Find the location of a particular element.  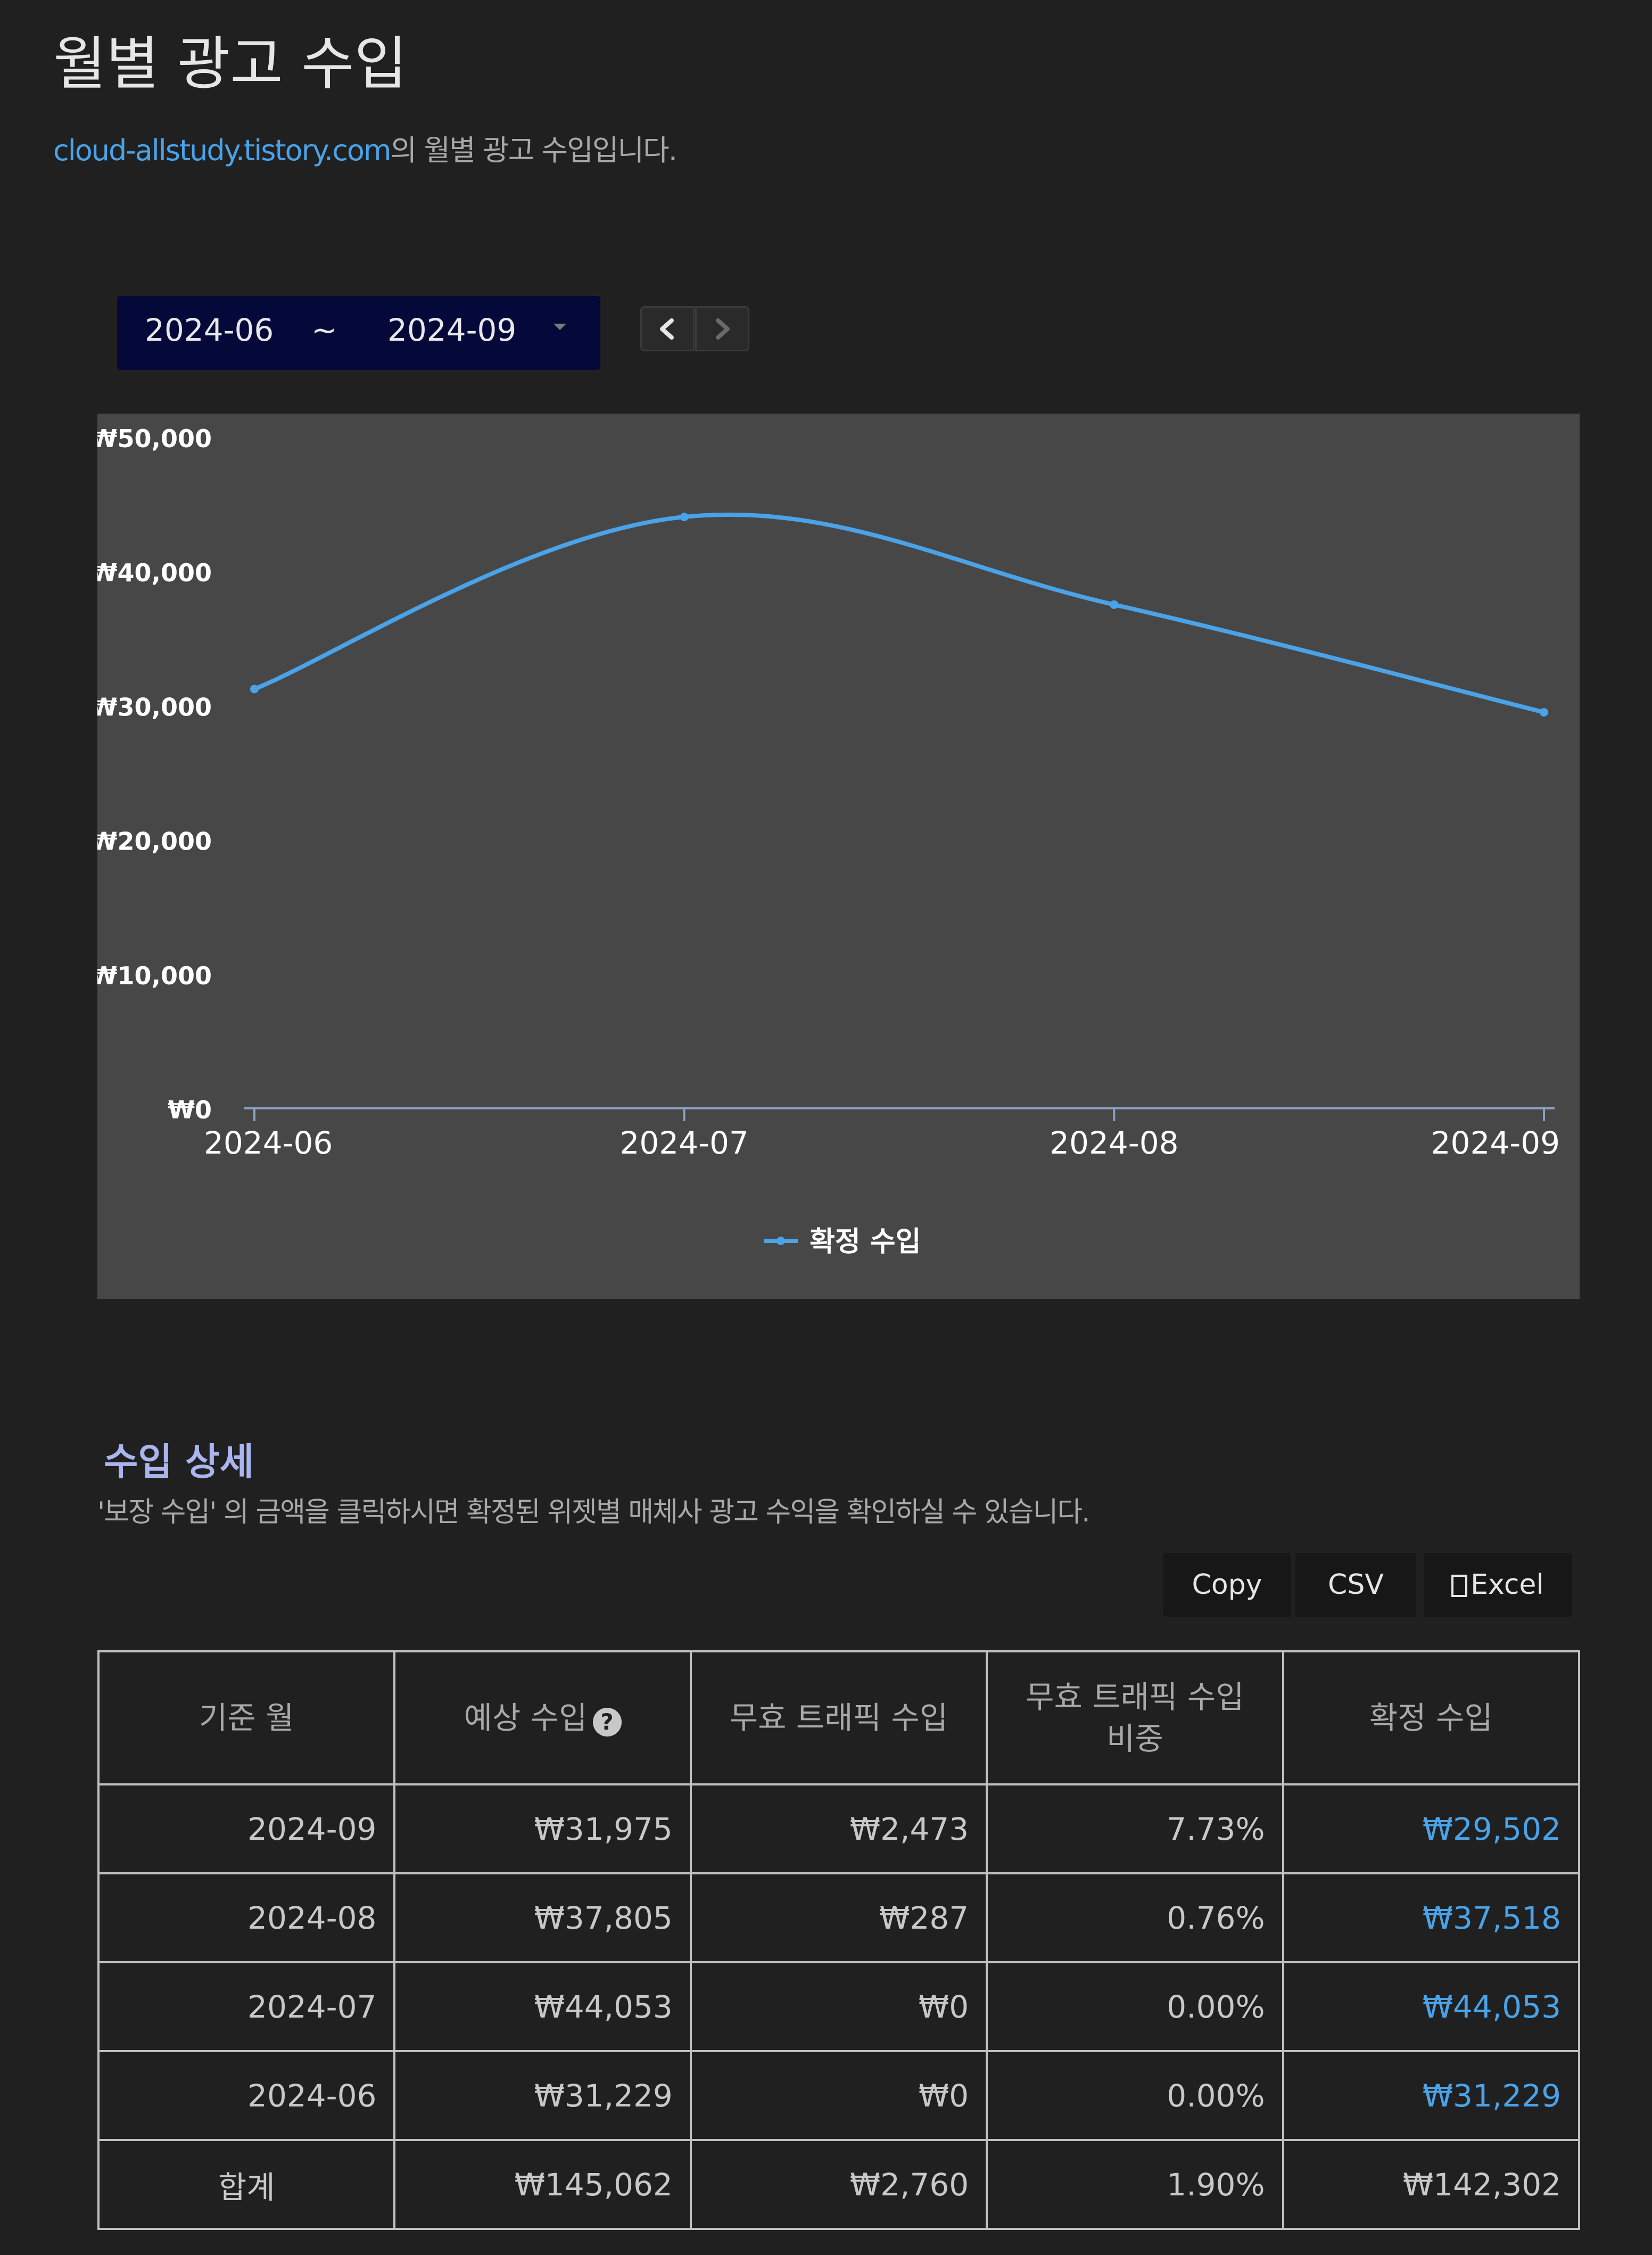

x-tick-label: 2024-07 is located at coordinates (684, 1143).